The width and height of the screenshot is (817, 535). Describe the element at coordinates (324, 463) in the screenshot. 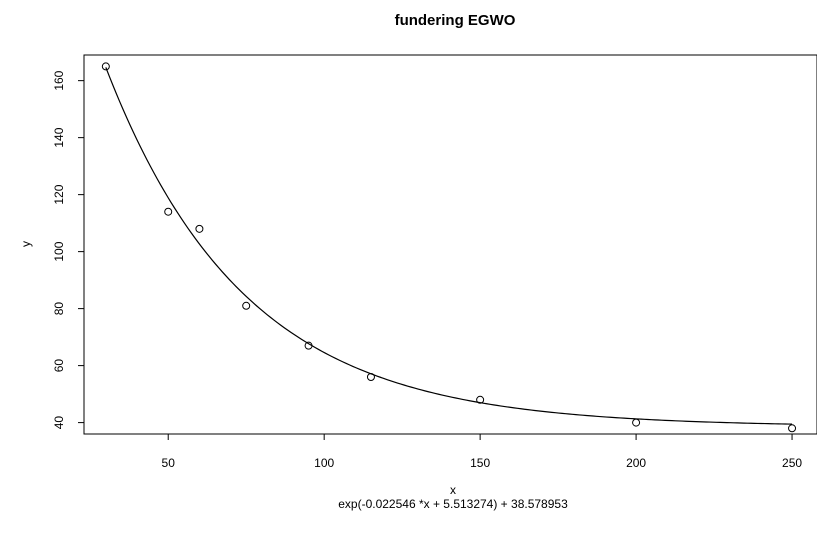

I see `x-tick-label: 100` at that location.